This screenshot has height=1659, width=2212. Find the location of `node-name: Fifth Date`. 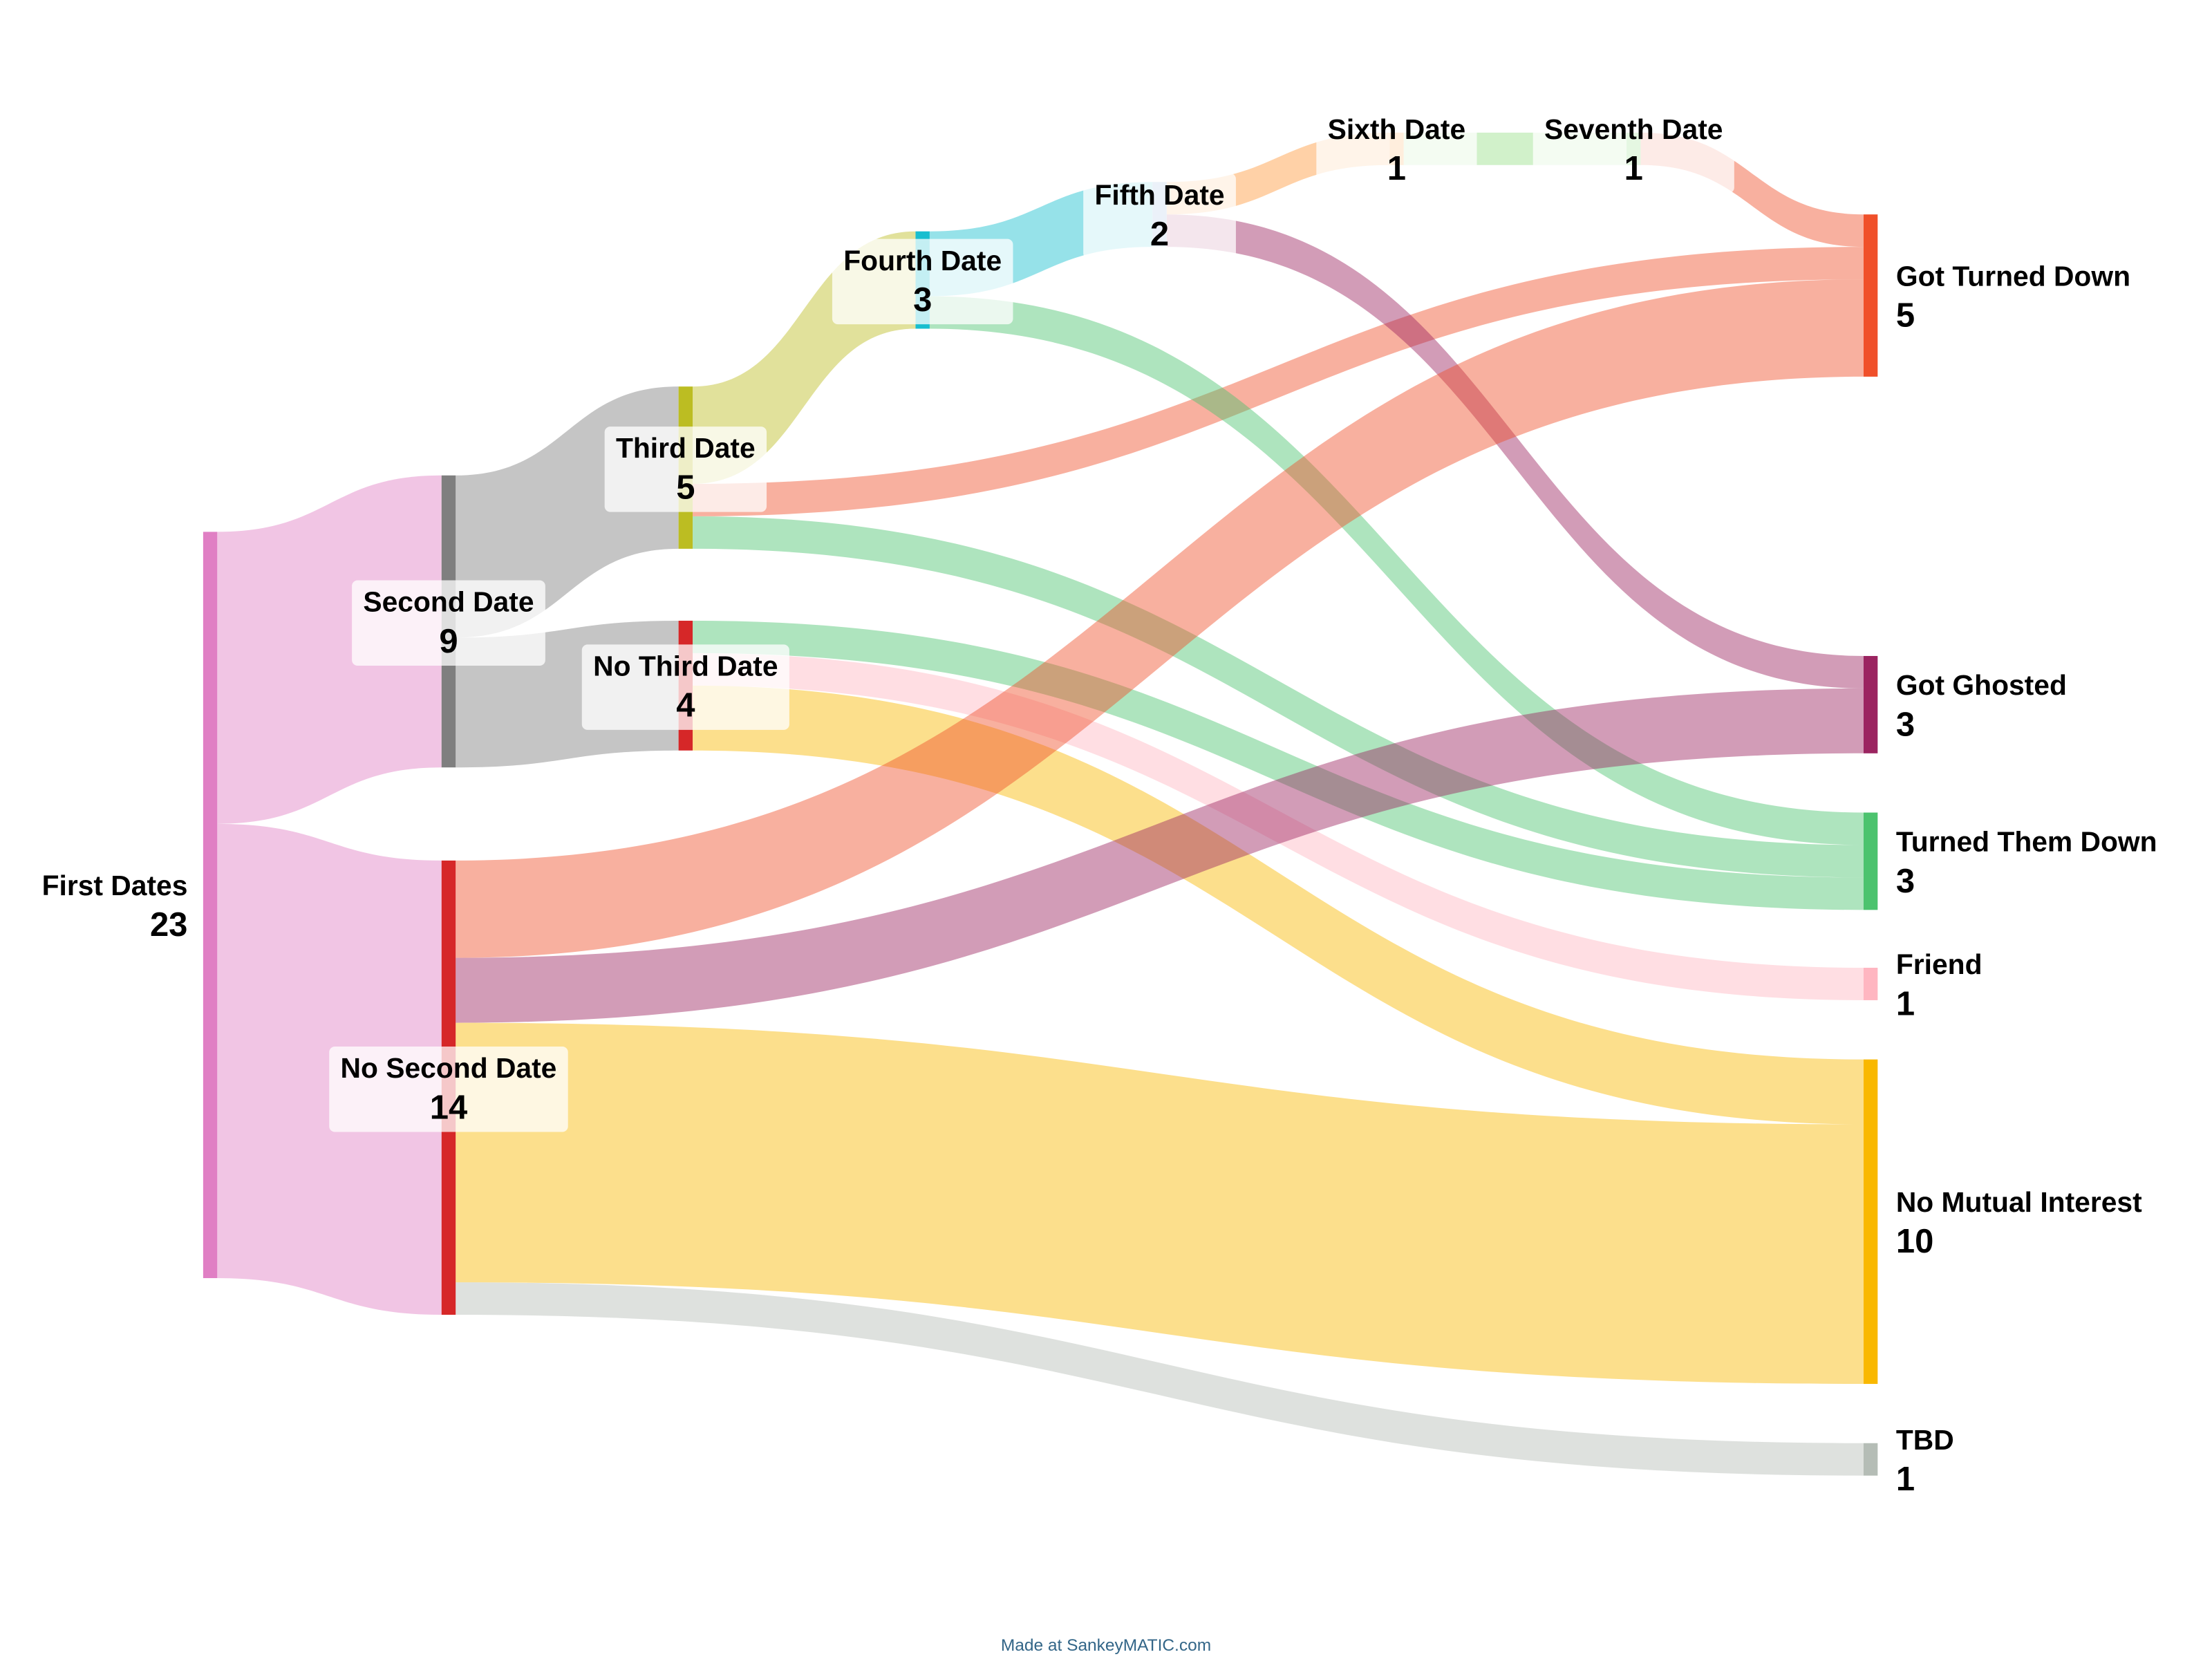

node-name: Fifth Date is located at coordinates (1159, 195).